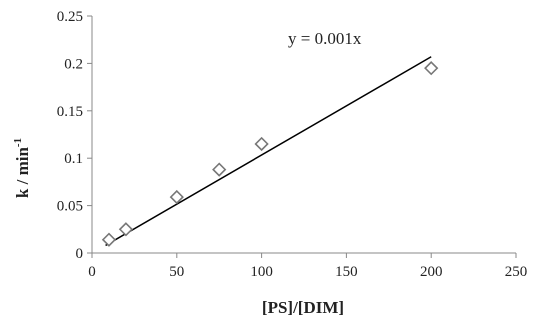 The image size is (535, 323). Describe the element at coordinates (303, 307) in the screenshot. I see `x-axis-title: [PS]/[DIM]` at that location.